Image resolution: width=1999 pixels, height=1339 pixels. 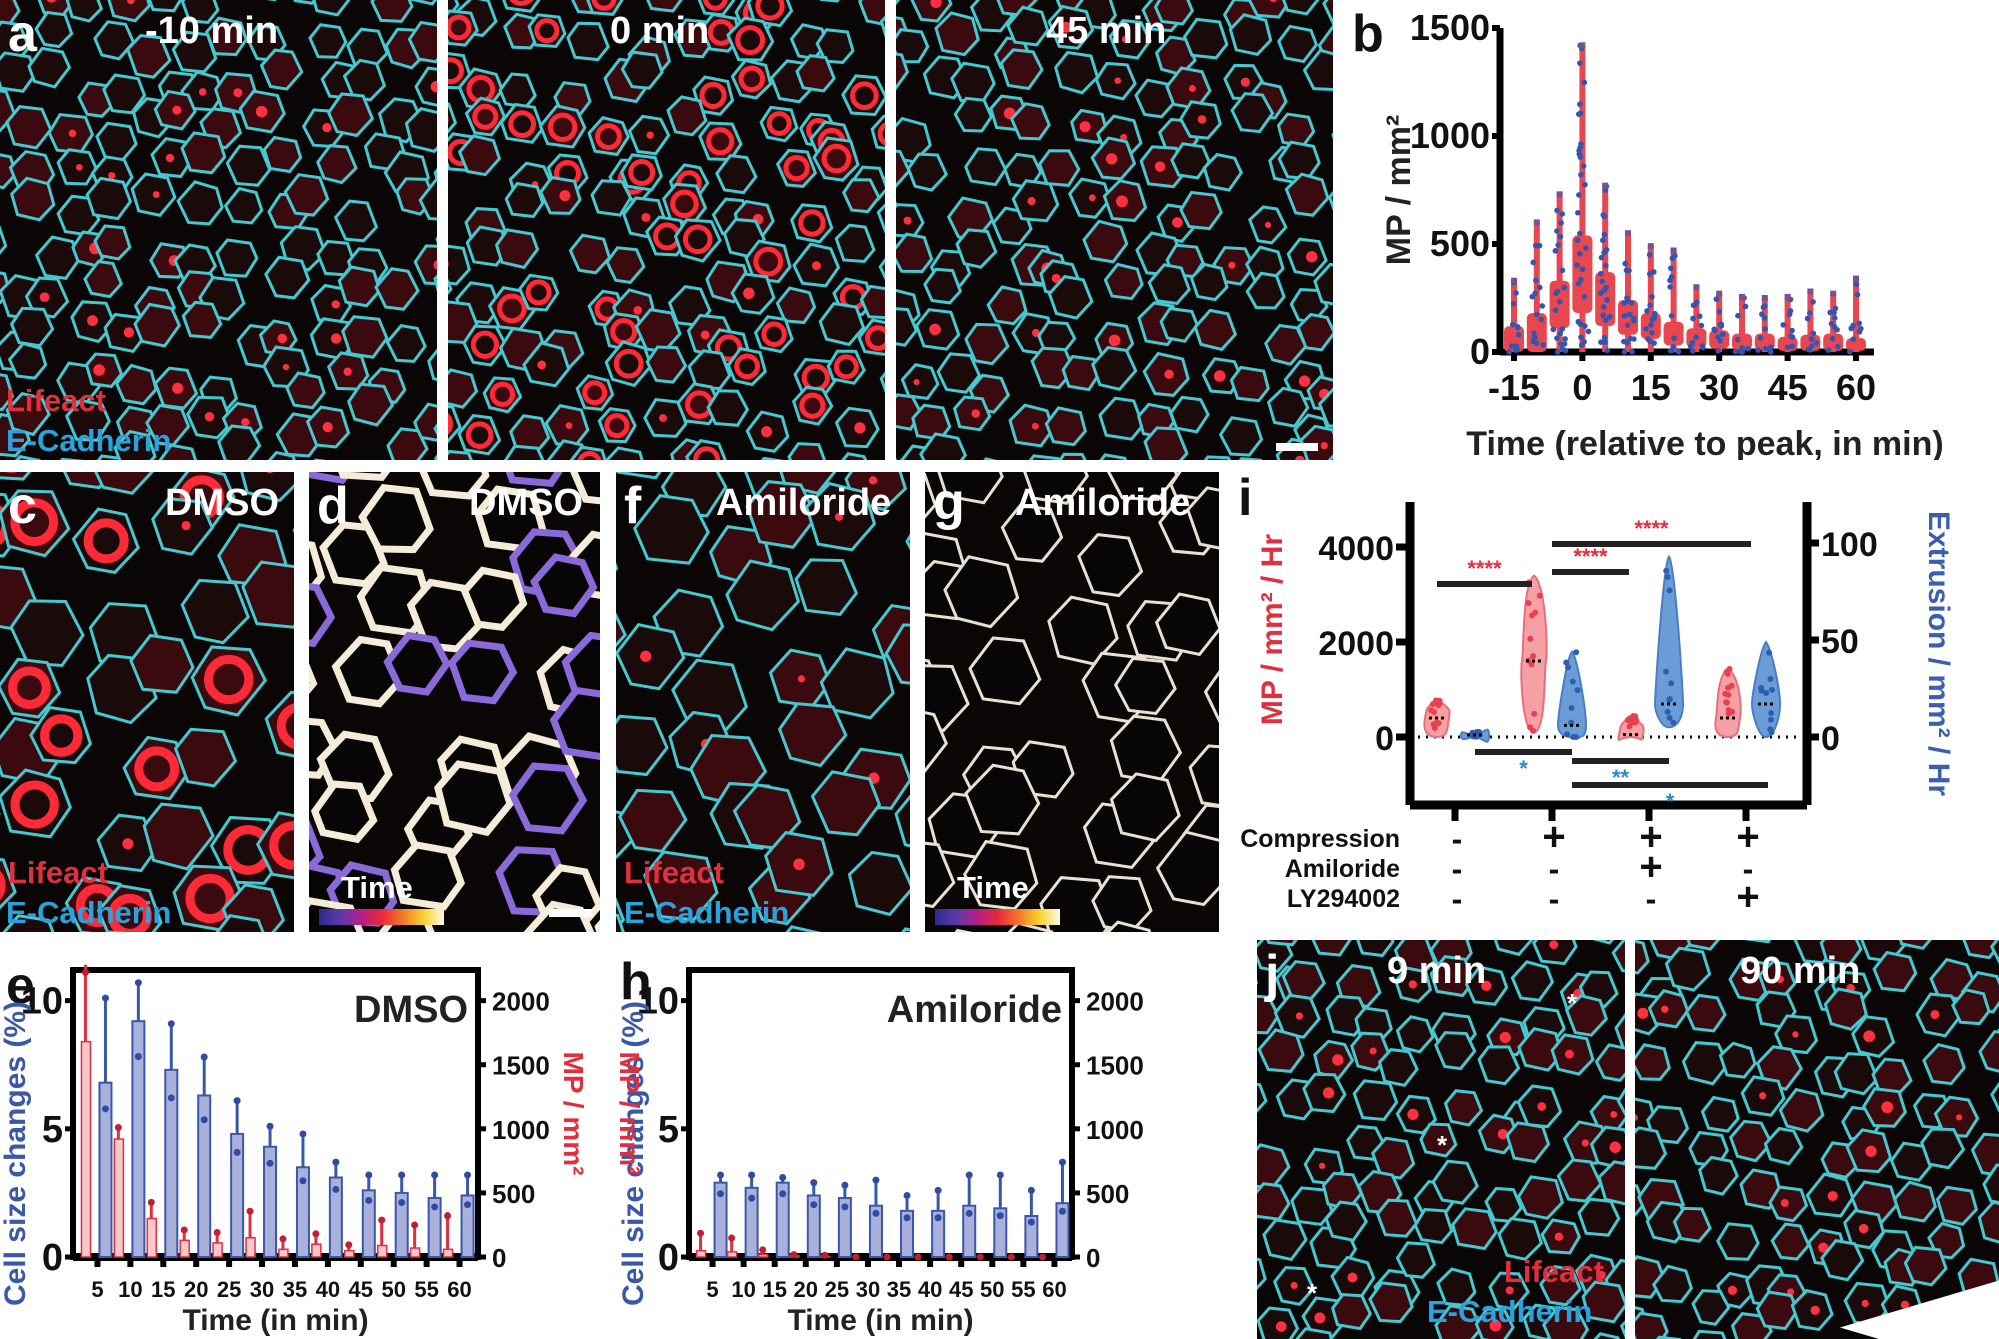 What do you see at coordinates (1450, 27) in the screenshot?
I see `y-tick-label: 1500` at bounding box center [1450, 27].